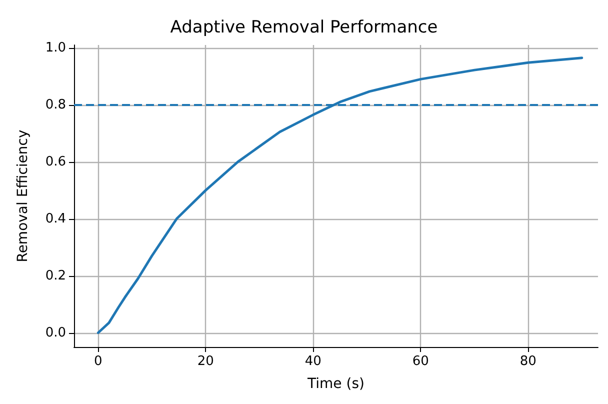 The image size is (608, 404). Describe the element at coordinates (528, 361) in the screenshot. I see `x-tick-label: 80` at that location.